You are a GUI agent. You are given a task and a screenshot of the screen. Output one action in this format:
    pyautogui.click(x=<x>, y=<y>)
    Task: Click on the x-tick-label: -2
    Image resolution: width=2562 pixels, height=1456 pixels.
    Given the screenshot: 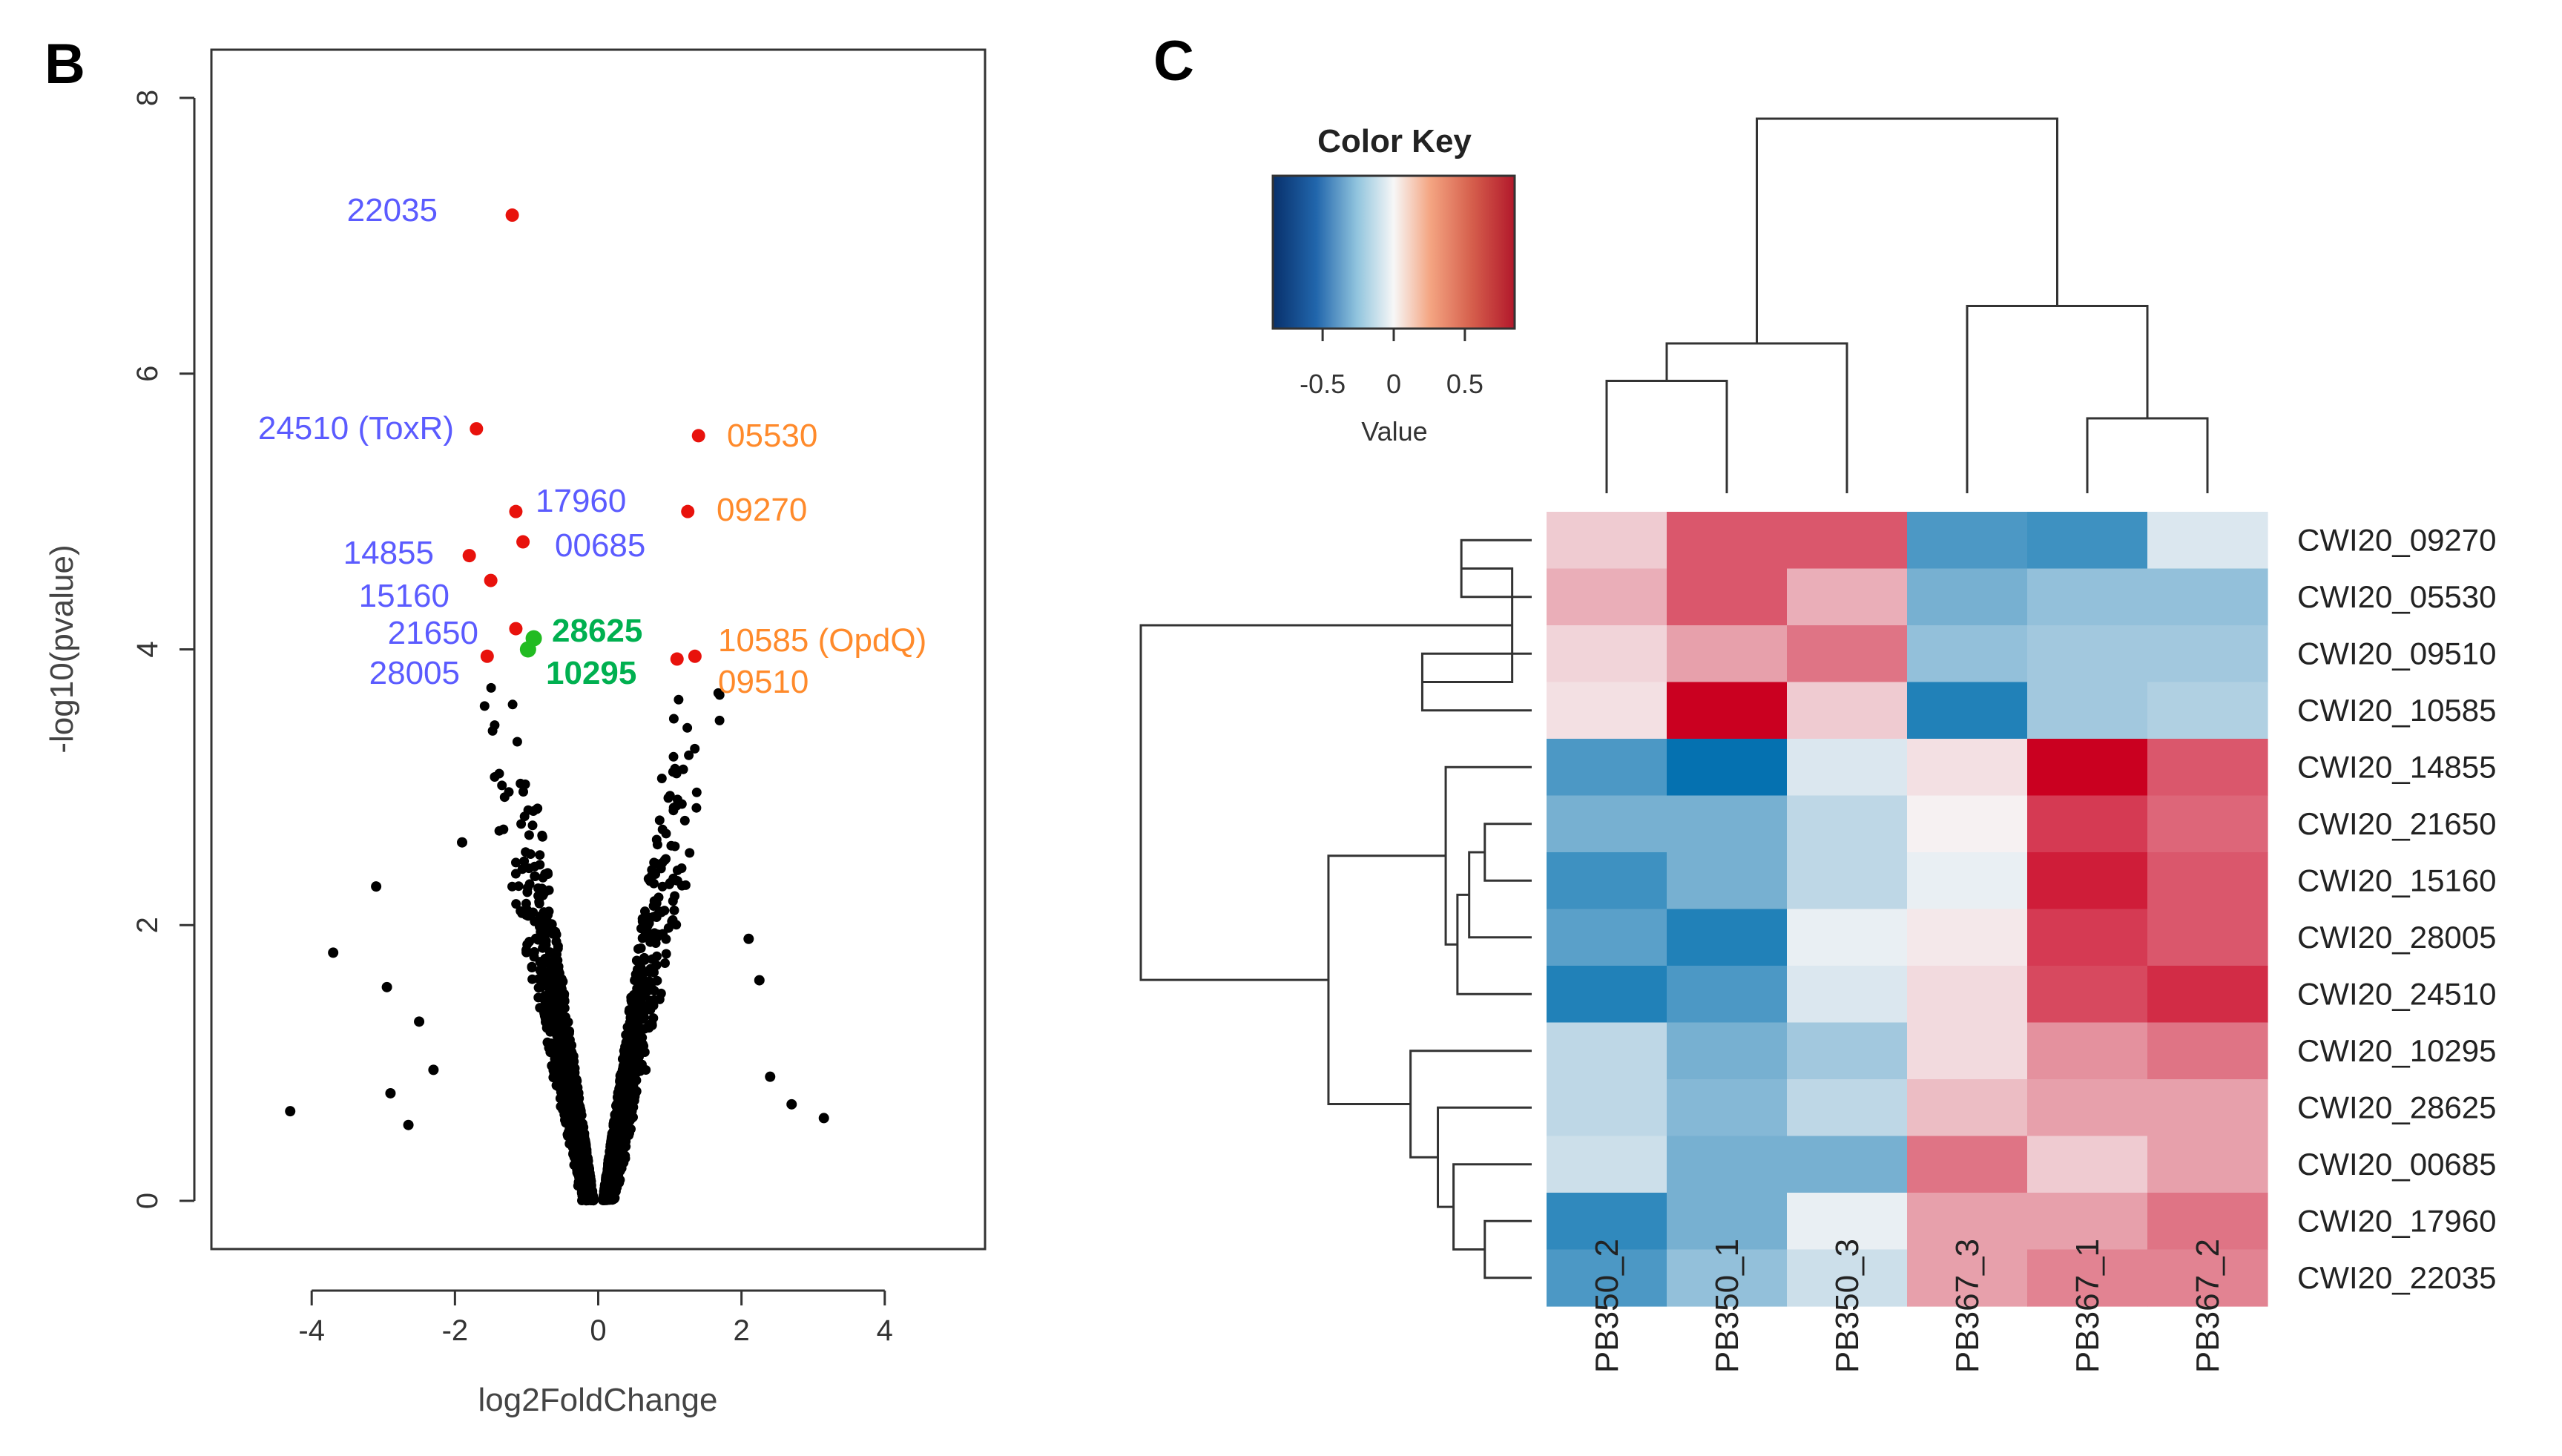 What is the action you would take?
    pyautogui.click(x=455, y=1331)
    